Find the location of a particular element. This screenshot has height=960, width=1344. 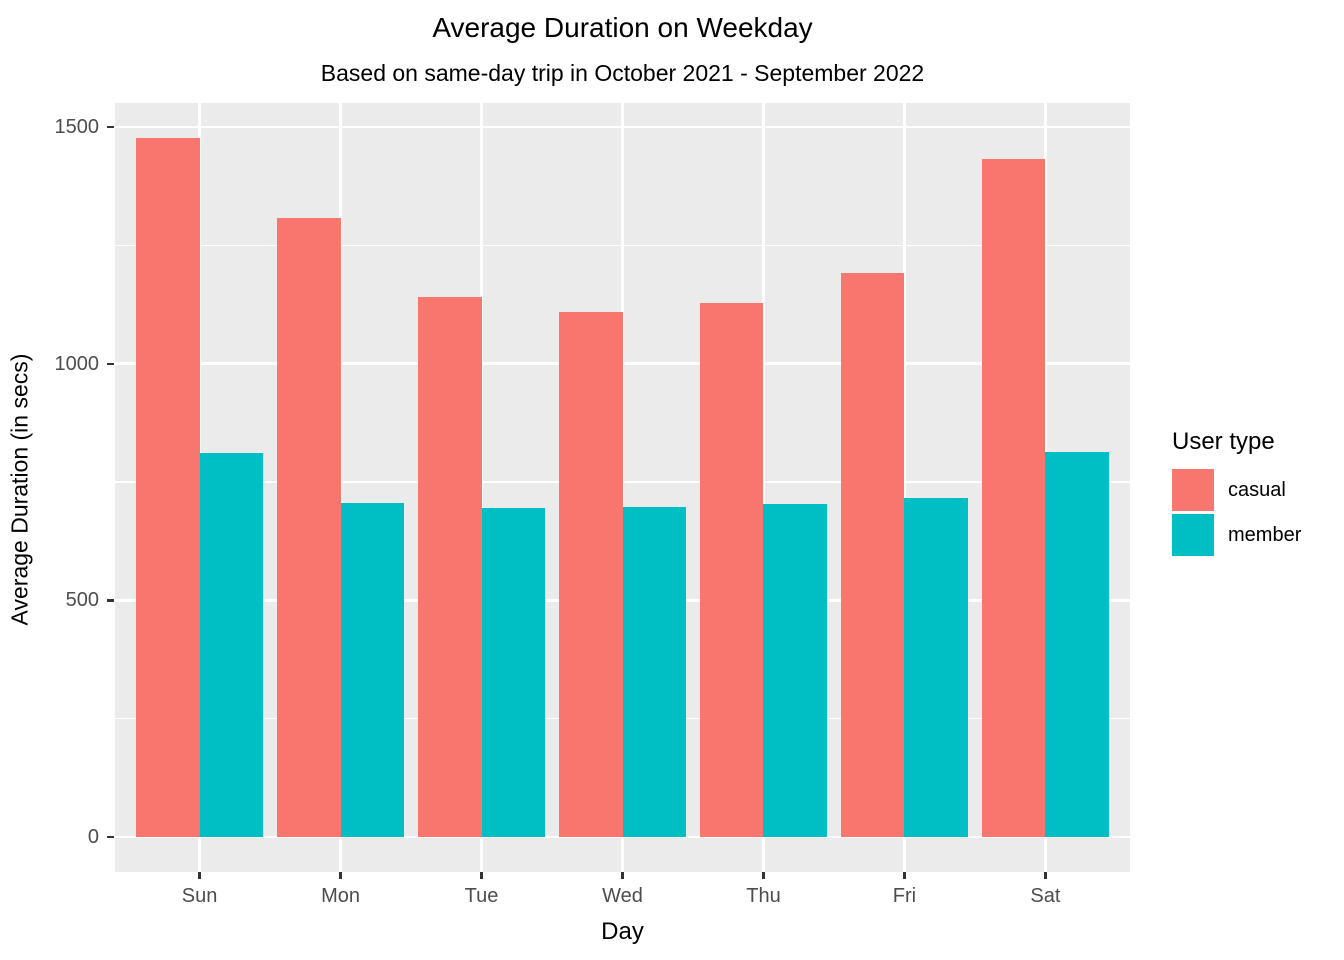

bar-casual-sun is located at coordinates (168, 487).